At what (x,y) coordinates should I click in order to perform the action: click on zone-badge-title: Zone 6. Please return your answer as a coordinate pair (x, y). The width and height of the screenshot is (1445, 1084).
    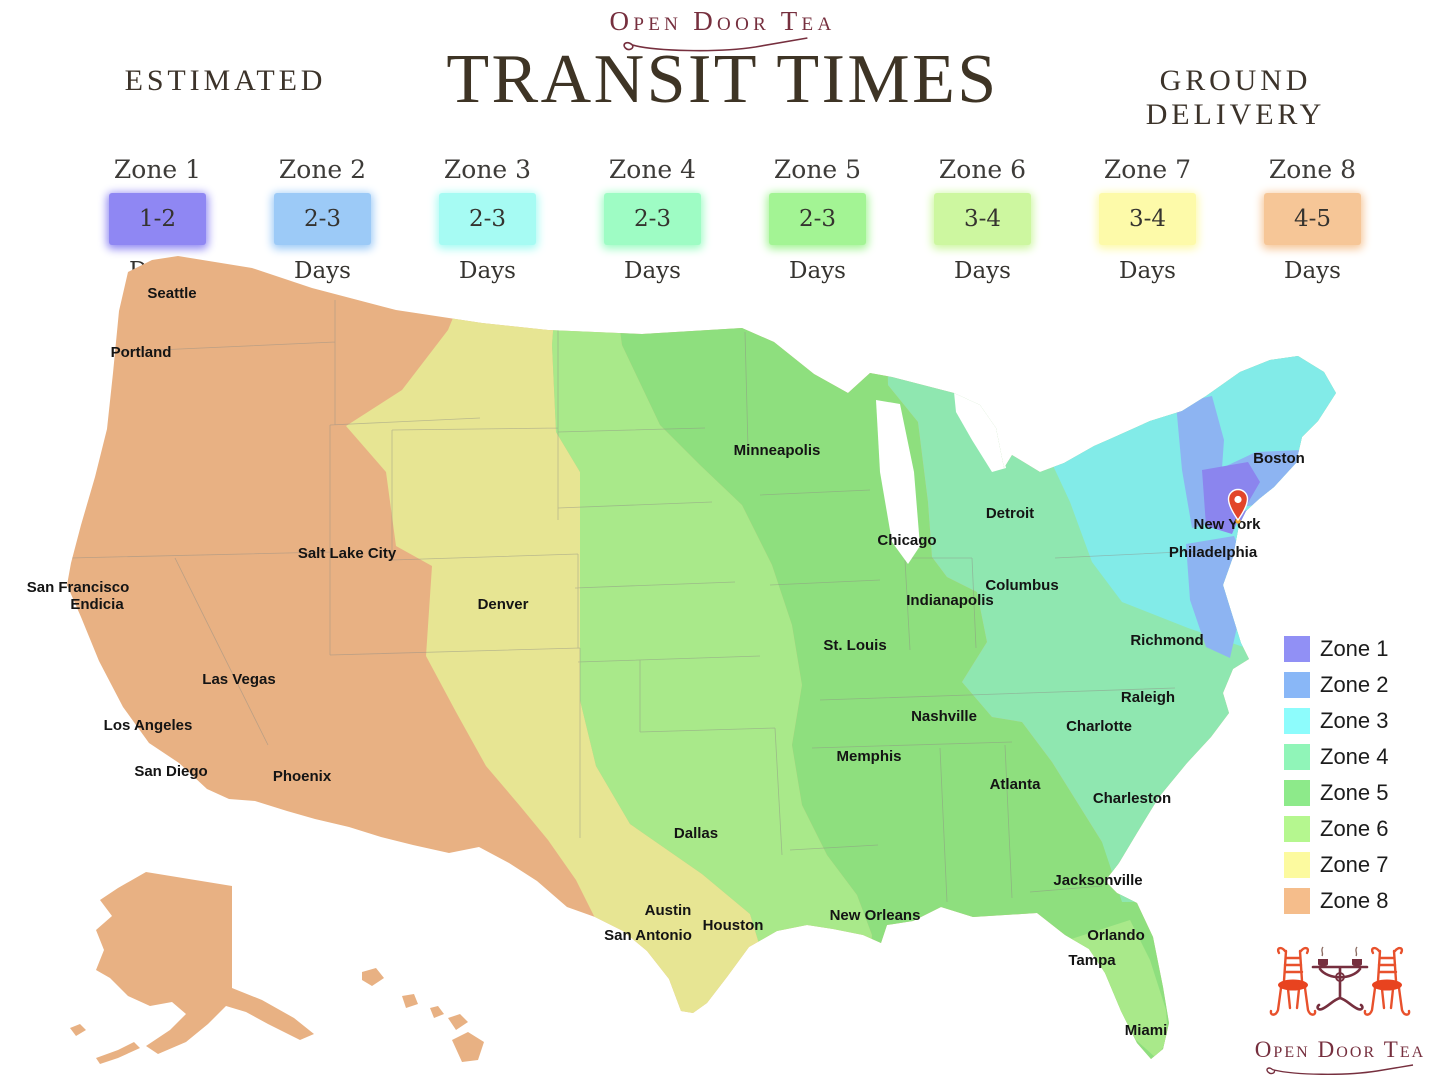
    Looking at the image, I should click on (982, 169).